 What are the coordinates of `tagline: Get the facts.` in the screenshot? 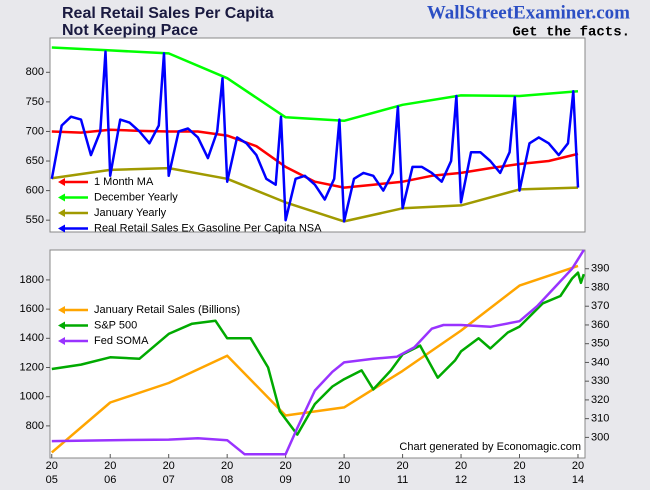 It's located at (571, 33).